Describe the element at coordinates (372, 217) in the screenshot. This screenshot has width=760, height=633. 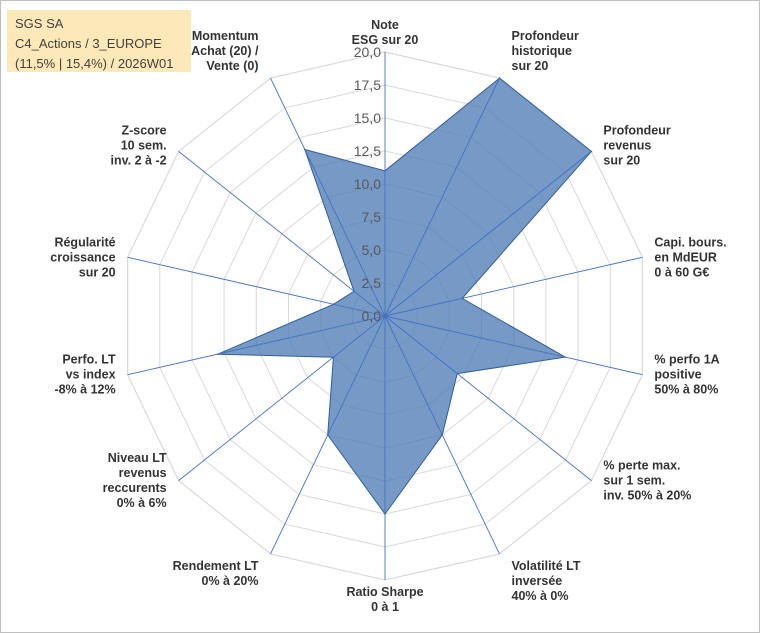
I see `tick-label: 7,5` at that location.